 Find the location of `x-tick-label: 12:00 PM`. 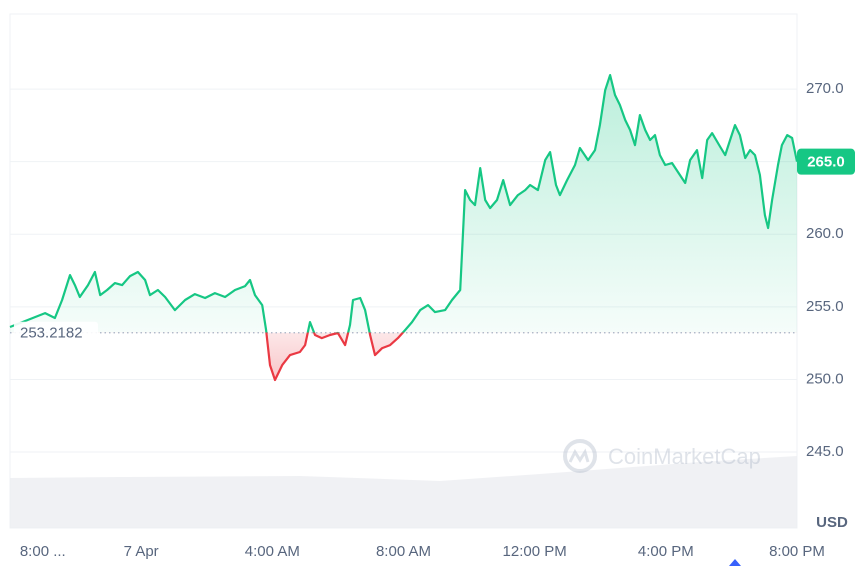

x-tick-label: 12:00 PM is located at coordinates (535, 551).